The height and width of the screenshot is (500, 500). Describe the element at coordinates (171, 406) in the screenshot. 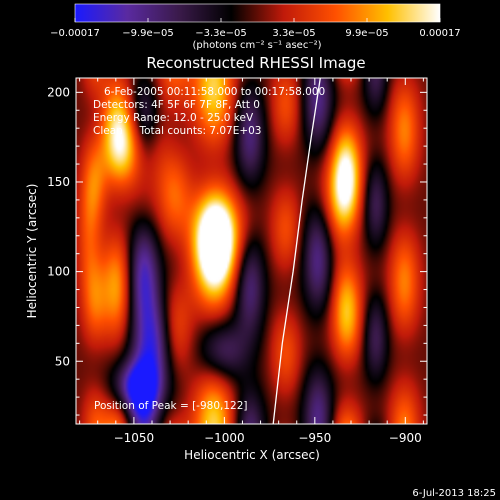

I see `peak-position-label: Position of Peak = [-980,122]` at that location.